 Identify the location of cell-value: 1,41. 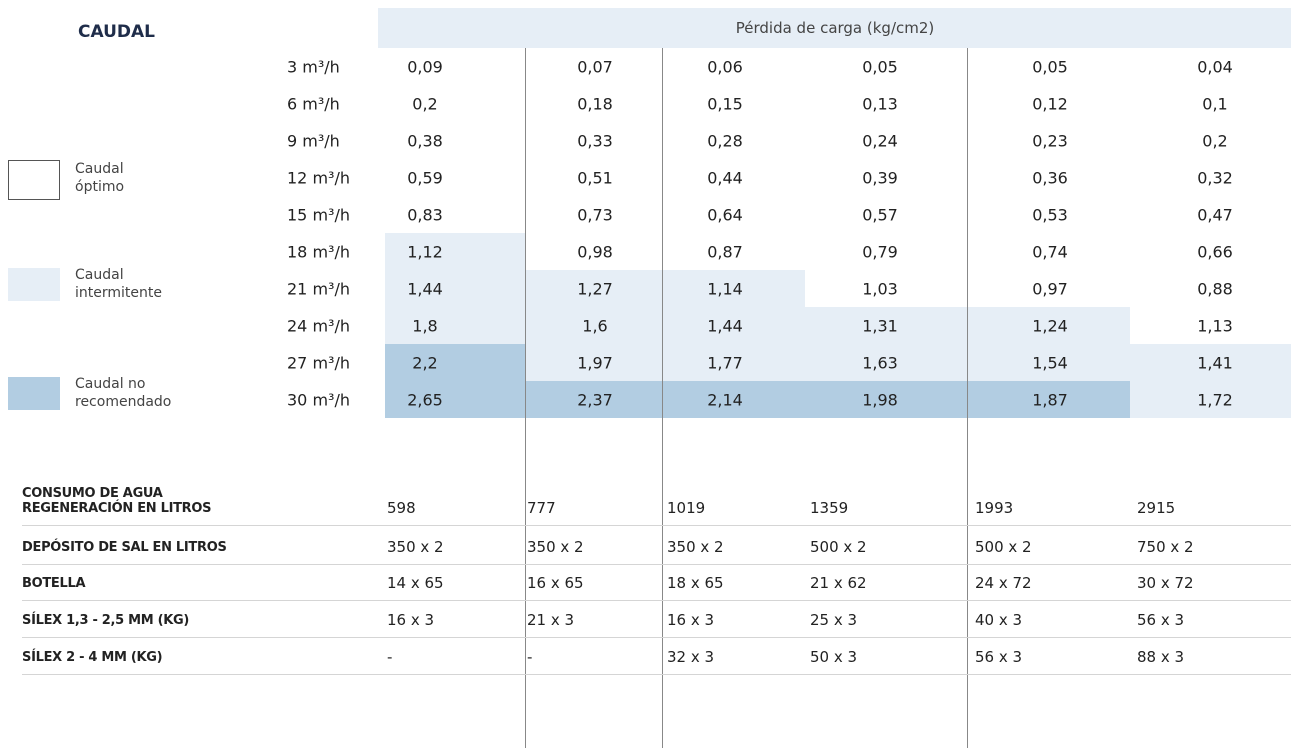
(1215, 362).